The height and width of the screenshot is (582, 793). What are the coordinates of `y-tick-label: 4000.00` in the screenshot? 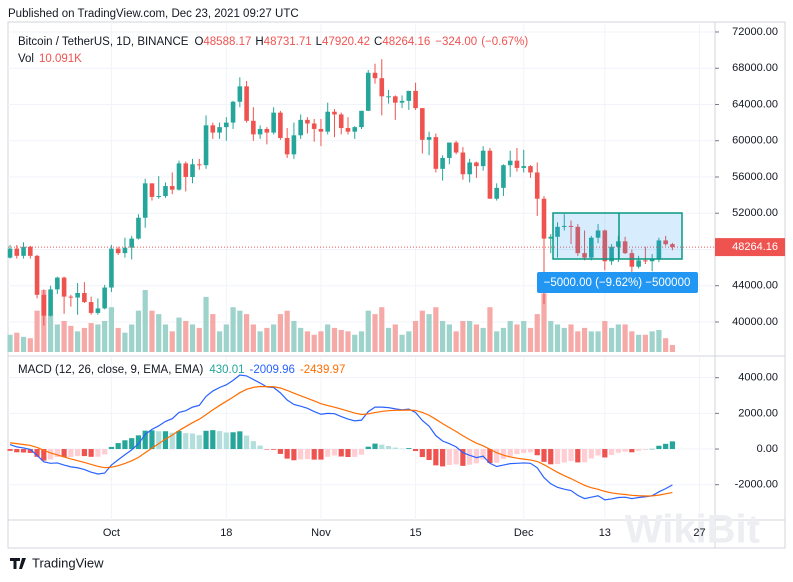 It's located at (758, 378).